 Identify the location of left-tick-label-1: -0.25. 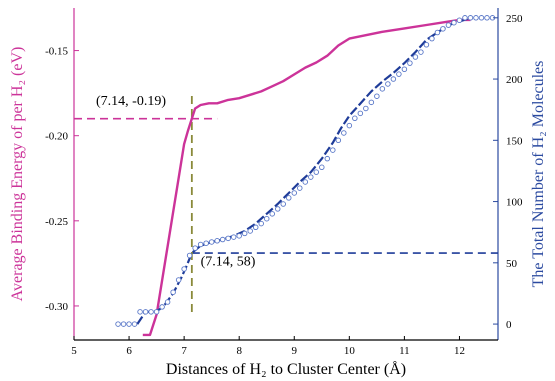
(56, 222).